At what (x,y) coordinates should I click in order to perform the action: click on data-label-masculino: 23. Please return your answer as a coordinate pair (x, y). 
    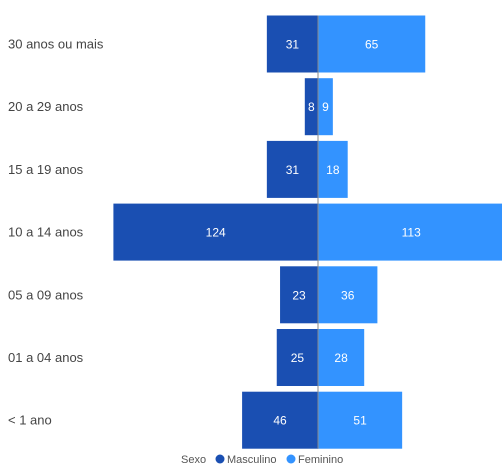
    Looking at the image, I should click on (299, 295).